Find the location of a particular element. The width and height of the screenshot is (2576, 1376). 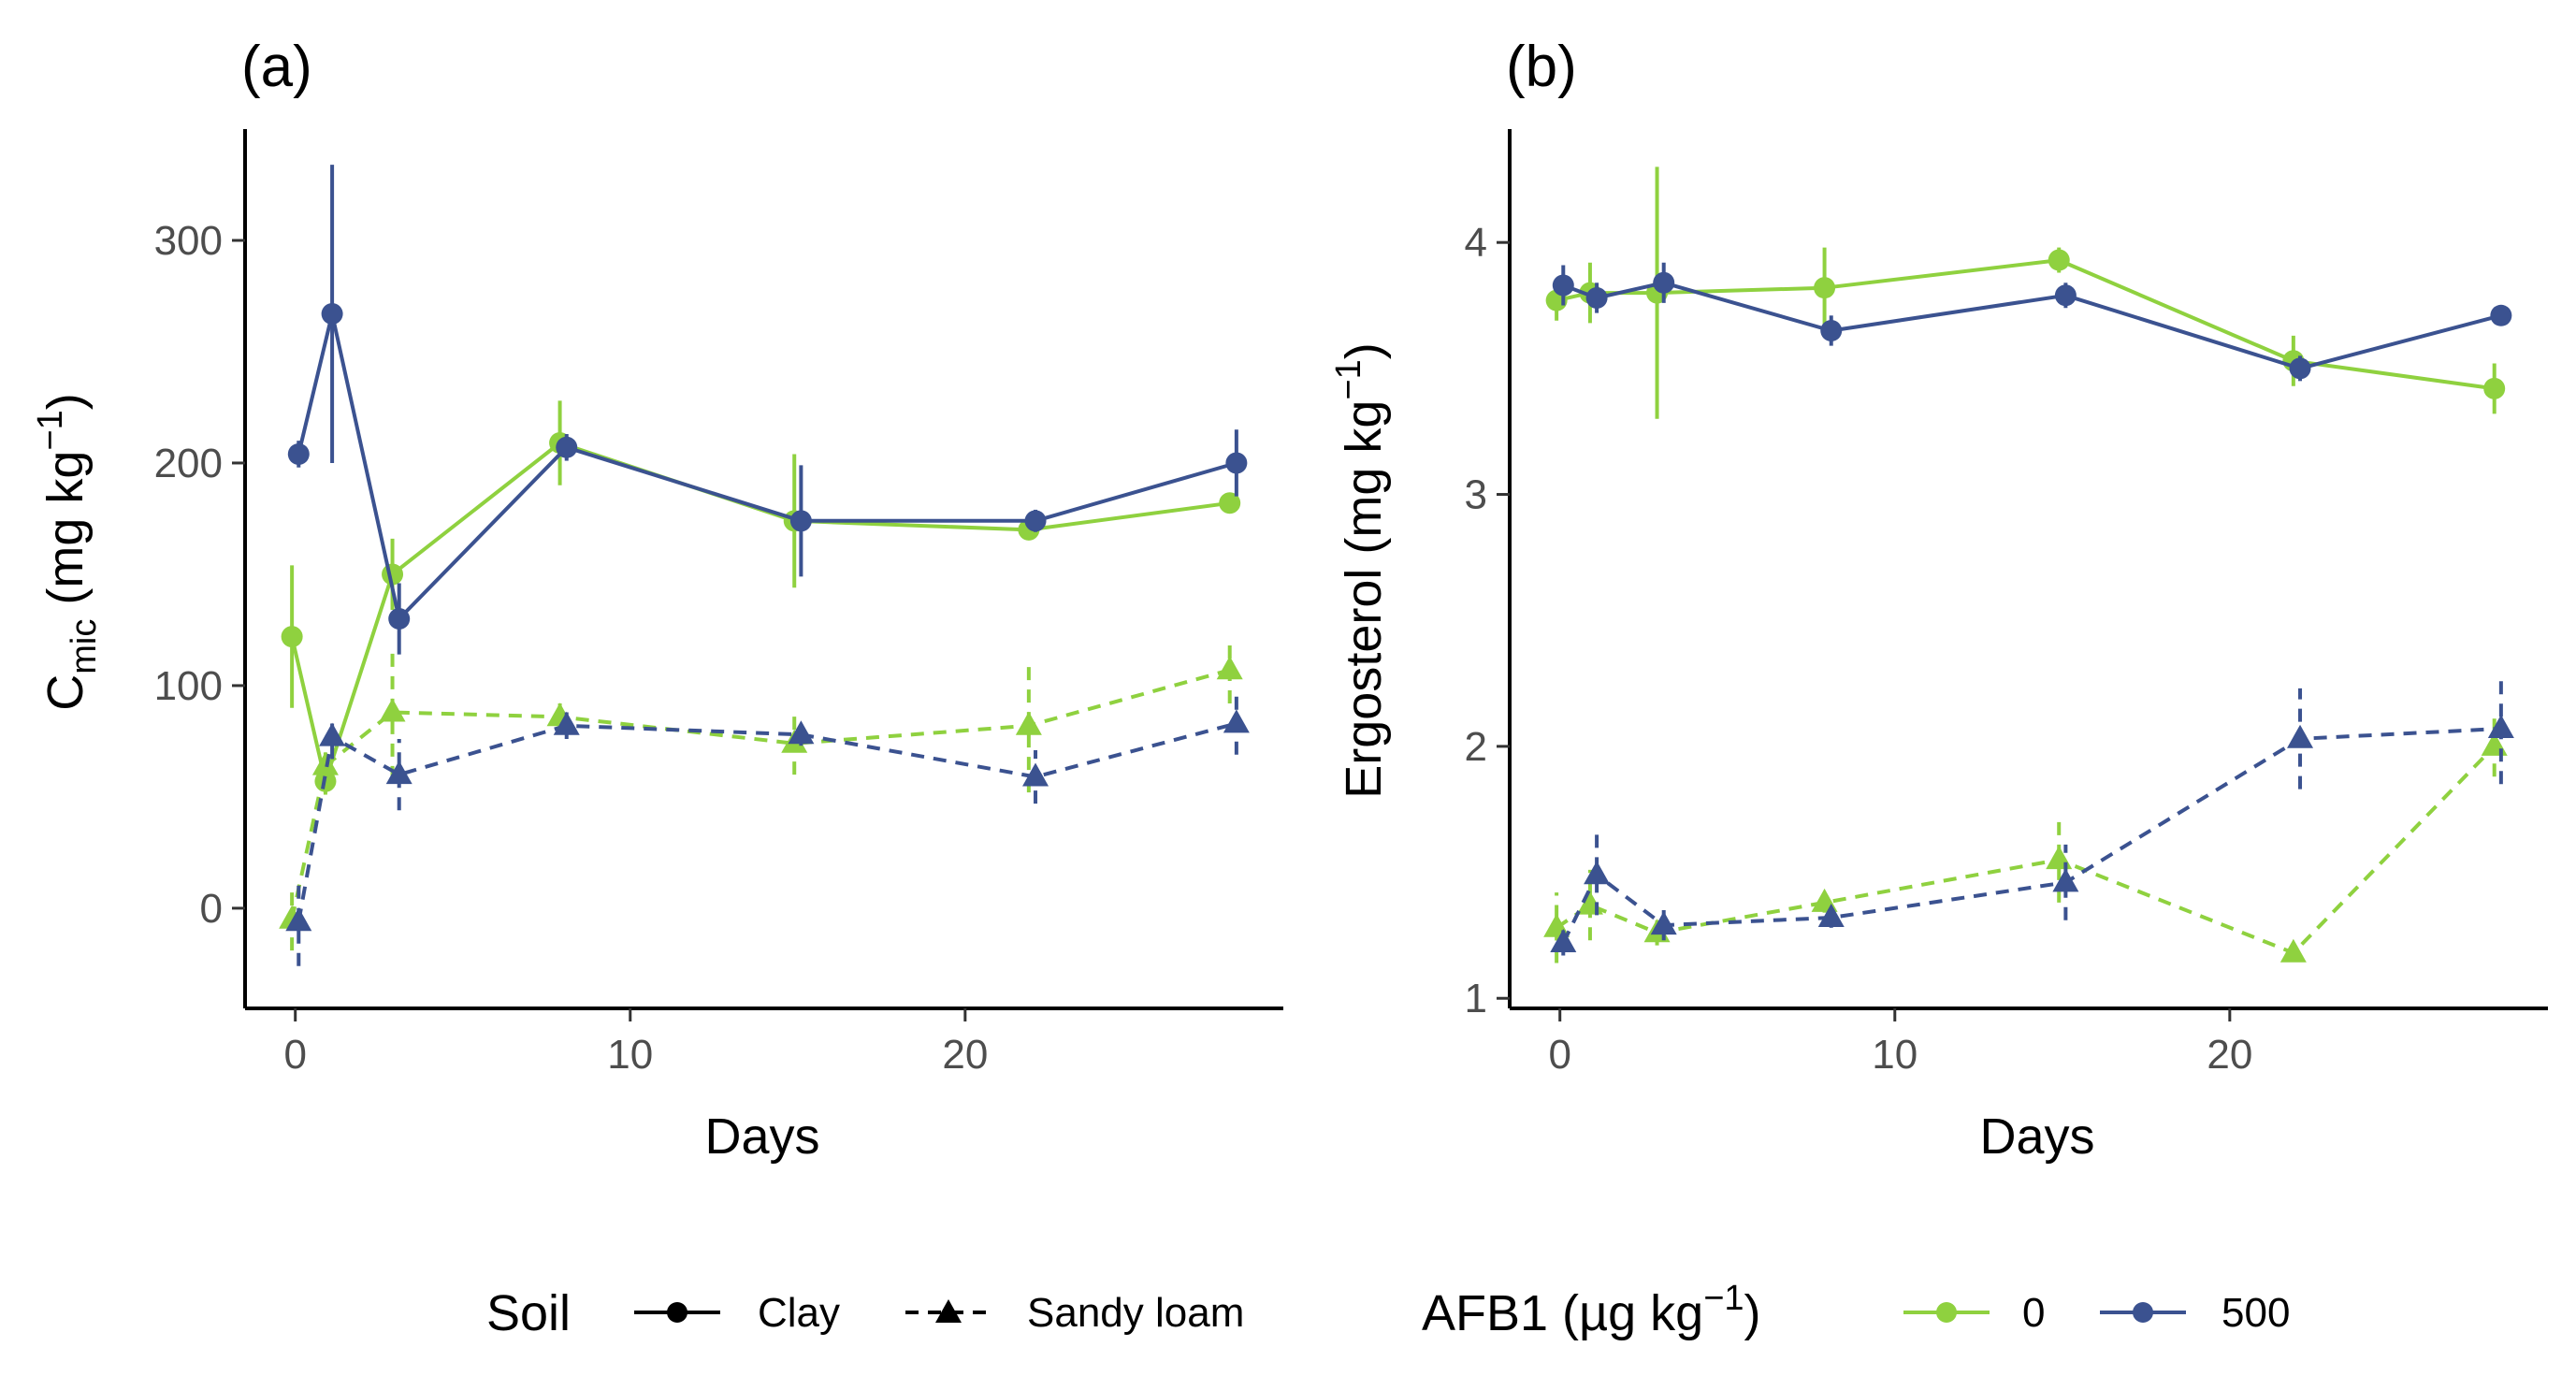

panel-a-y-axis-title-sub: mic is located at coordinates (84, 647).